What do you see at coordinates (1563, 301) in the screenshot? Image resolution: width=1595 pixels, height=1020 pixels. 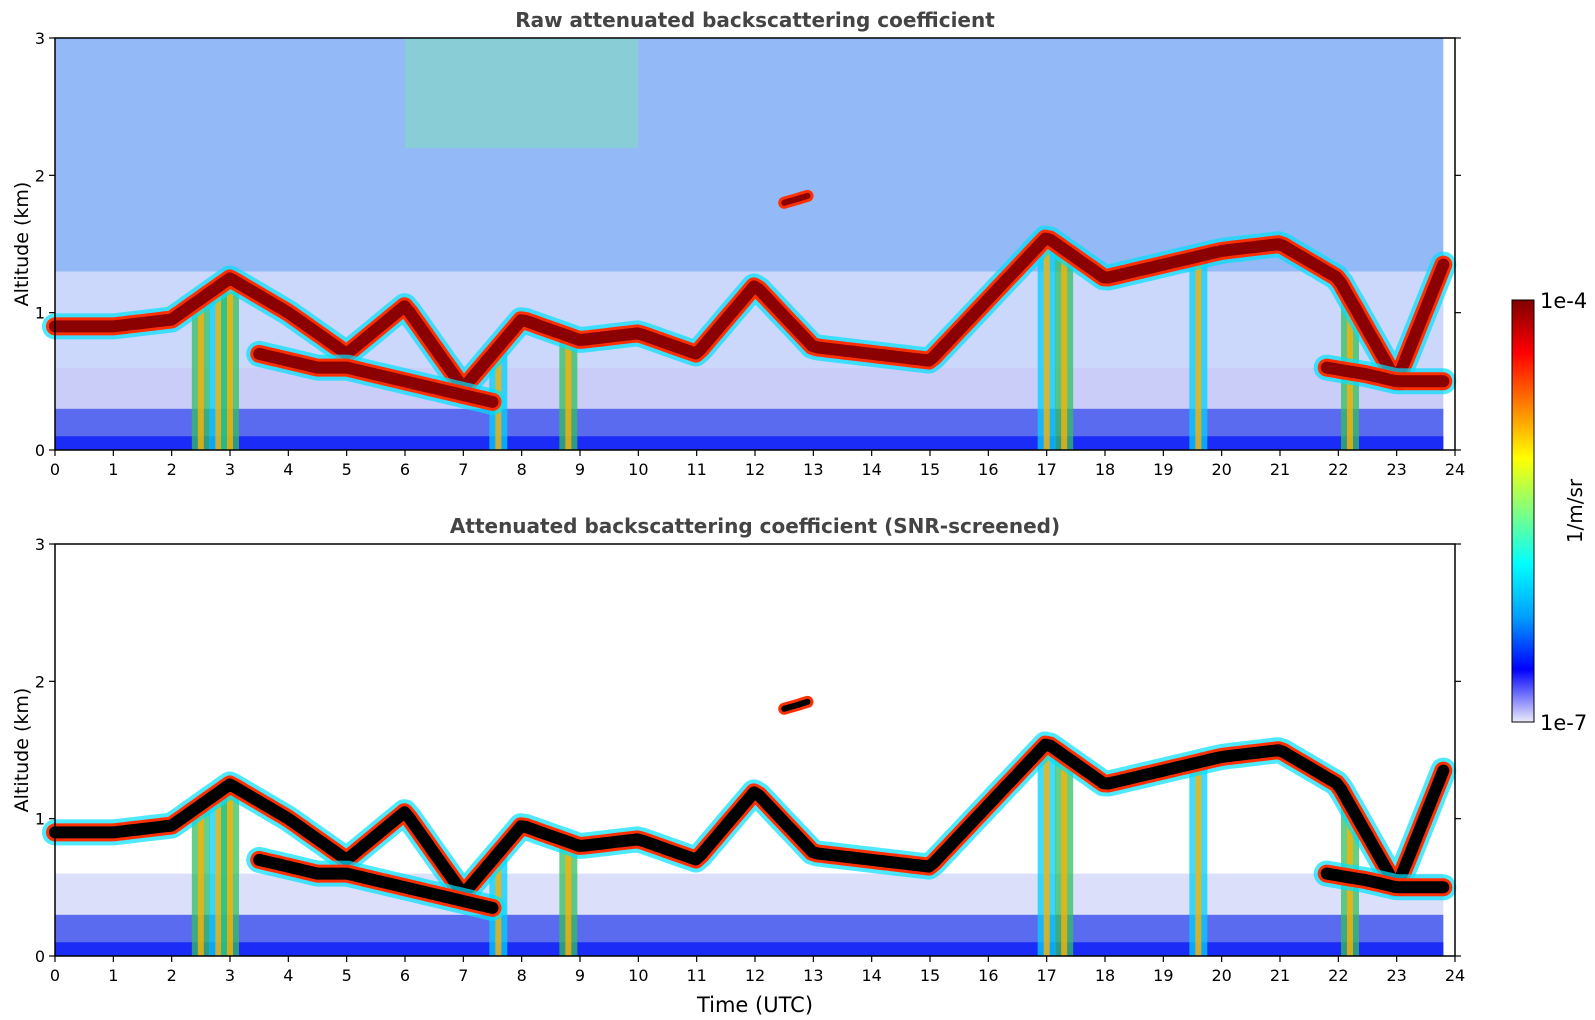 I see `colorbar-max-label: 1e-4` at bounding box center [1563, 301].